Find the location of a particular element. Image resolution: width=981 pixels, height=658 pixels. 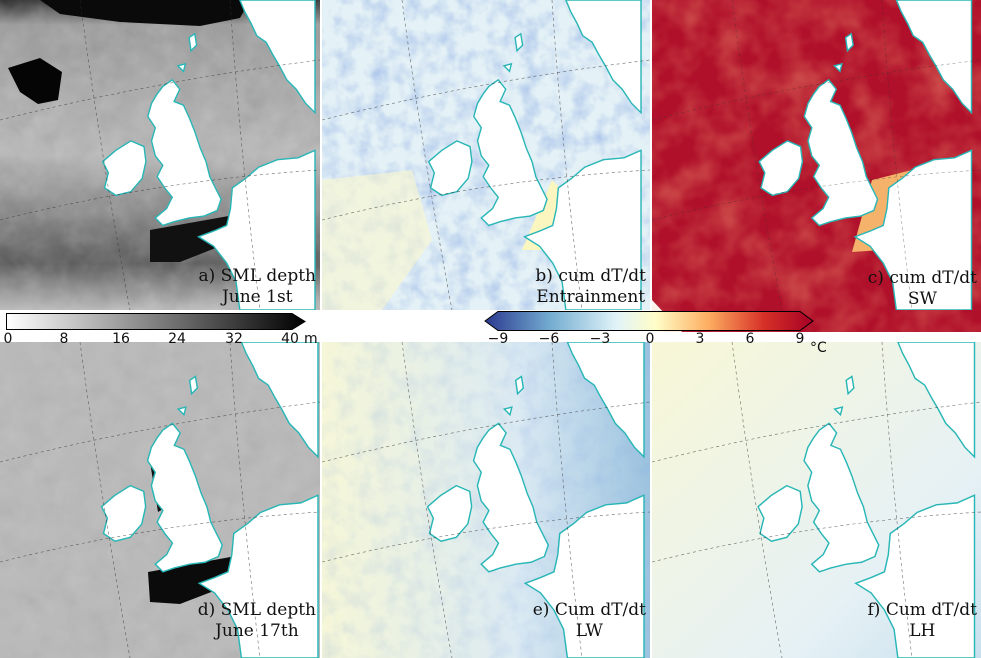

panel-b-label: b) cum dT/dt Entrainment is located at coordinates (590, 287).